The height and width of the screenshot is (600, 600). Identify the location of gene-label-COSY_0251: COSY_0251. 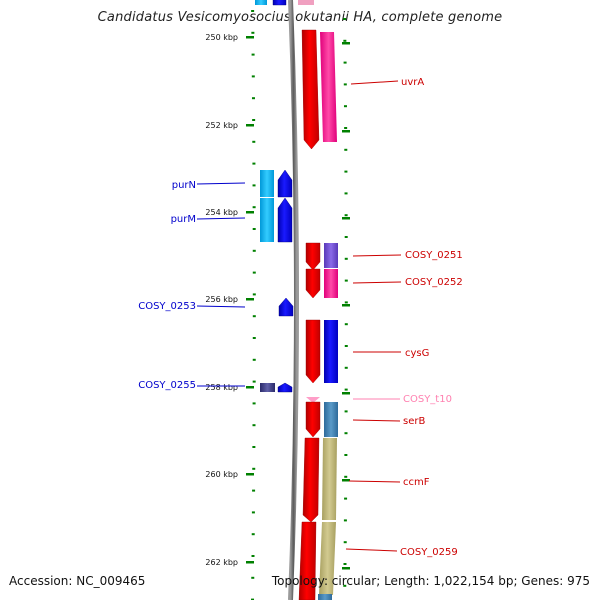
(434, 255).